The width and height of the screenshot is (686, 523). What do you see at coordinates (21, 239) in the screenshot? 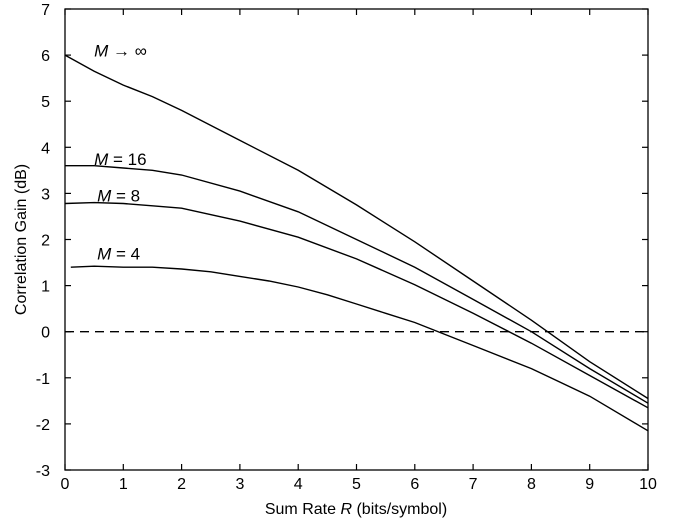
I see `y-axis-label: Correlation Gain (dB)` at bounding box center [21, 239].